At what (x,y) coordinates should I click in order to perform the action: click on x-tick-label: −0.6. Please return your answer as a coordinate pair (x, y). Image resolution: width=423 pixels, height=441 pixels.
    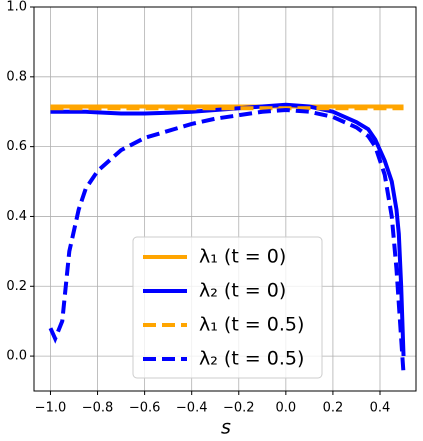
    Looking at the image, I should click on (145, 408).